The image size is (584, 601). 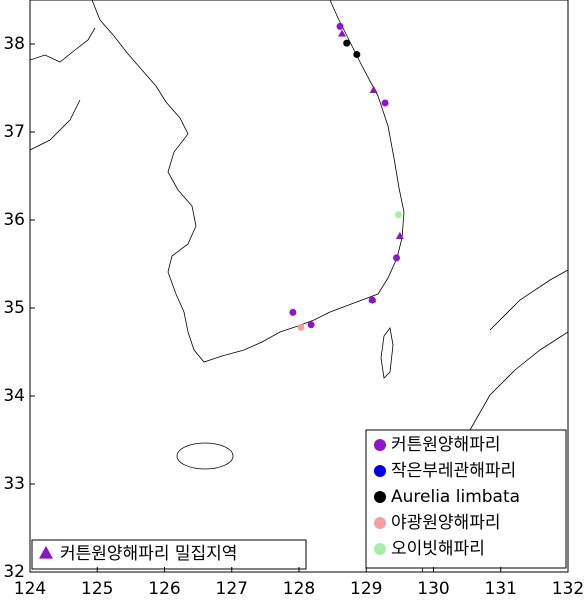 What do you see at coordinates (455, 497) in the screenshot?
I see `legend-label: Aurelia limbata` at bounding box center [455, 497].